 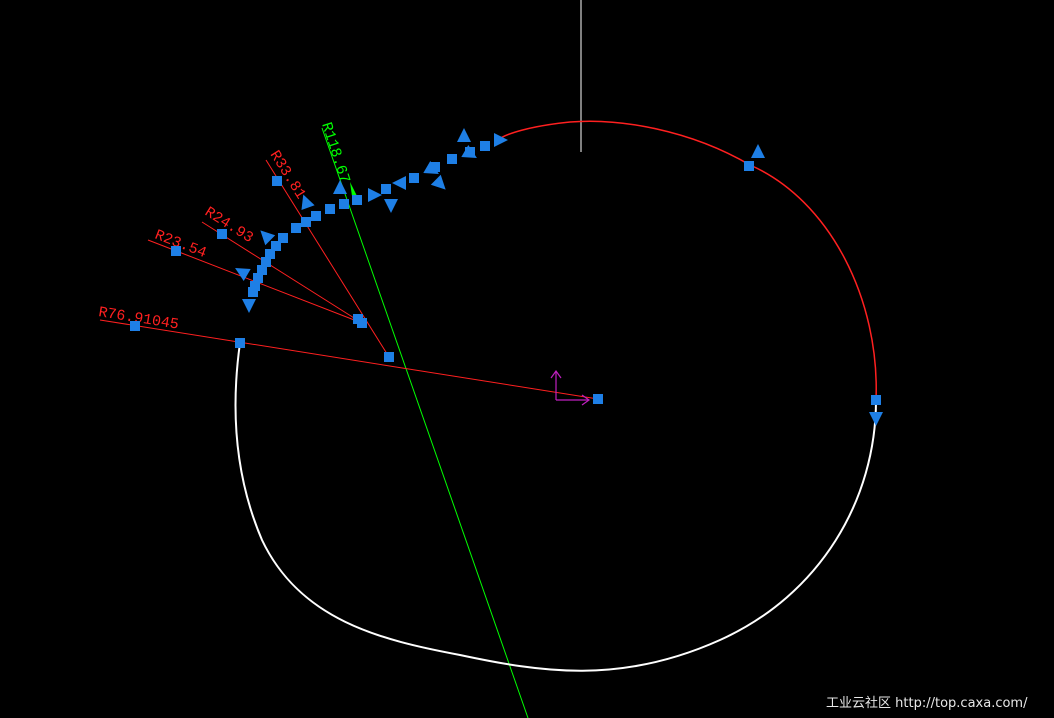 What do you see at coordinates (349, 359) in the screenshot?
I see `dimension-line-r76` at bounding box center [349, 359].